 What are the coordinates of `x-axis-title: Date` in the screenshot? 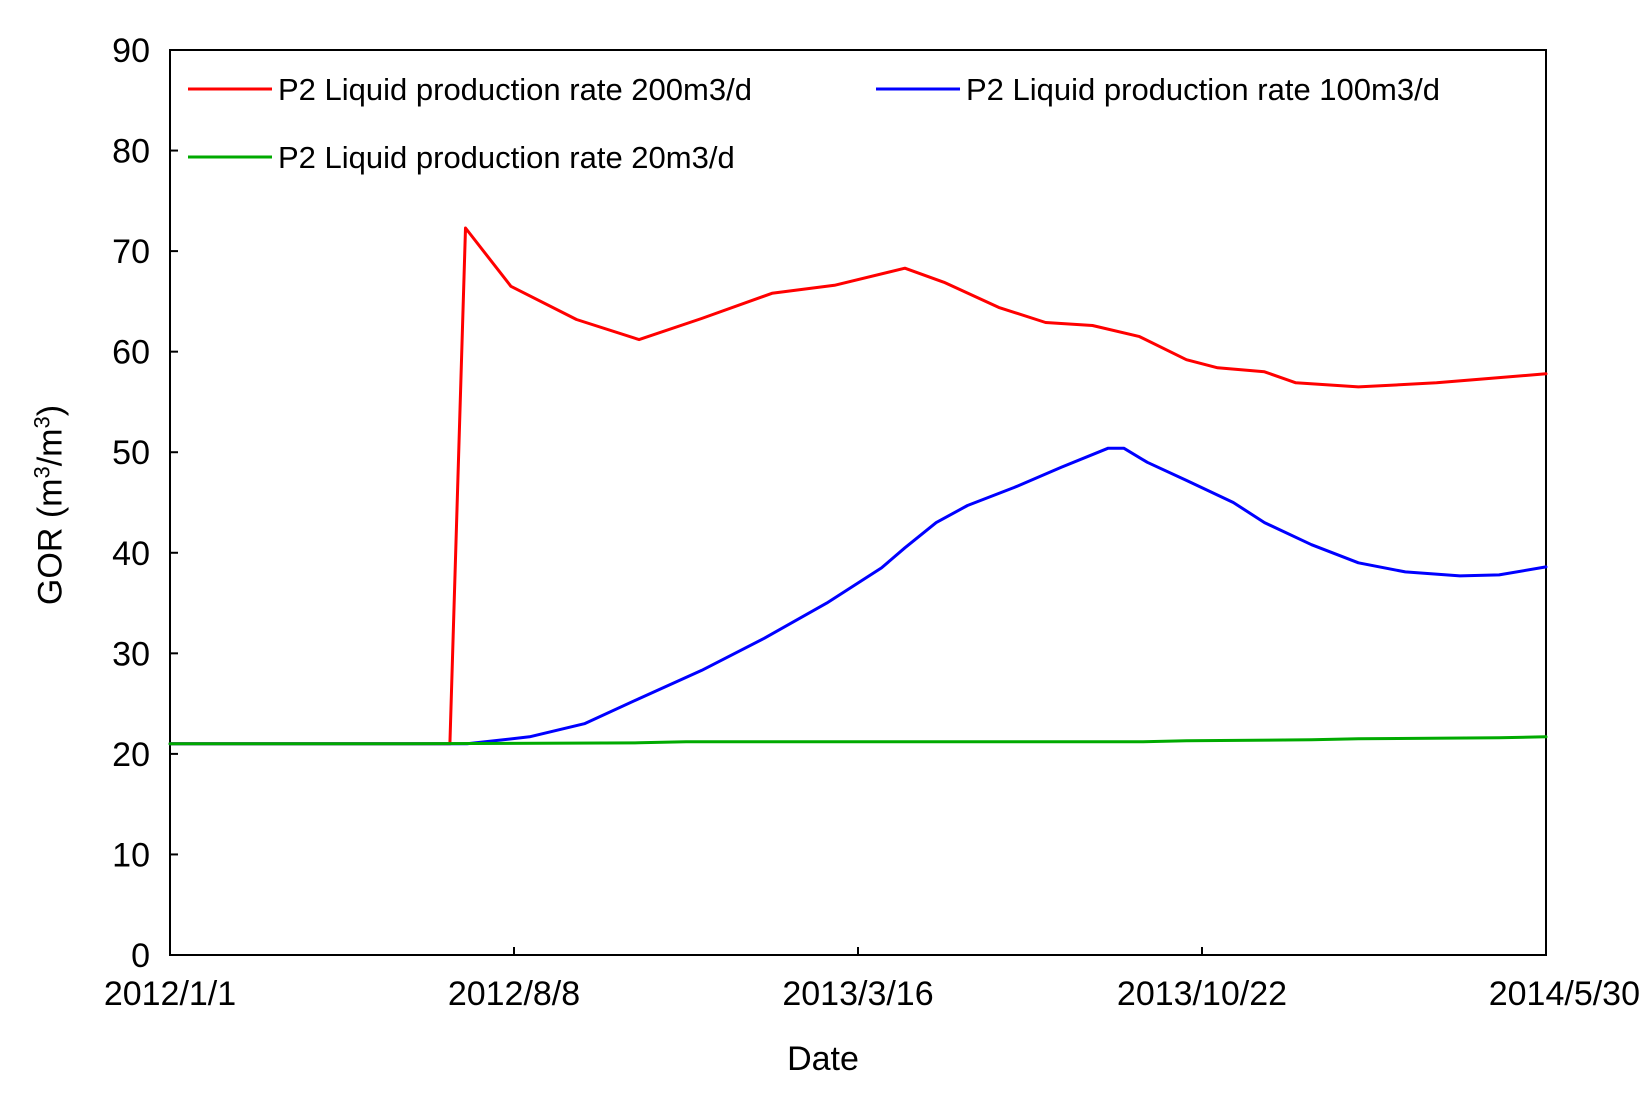 It's located at (823, 1059).